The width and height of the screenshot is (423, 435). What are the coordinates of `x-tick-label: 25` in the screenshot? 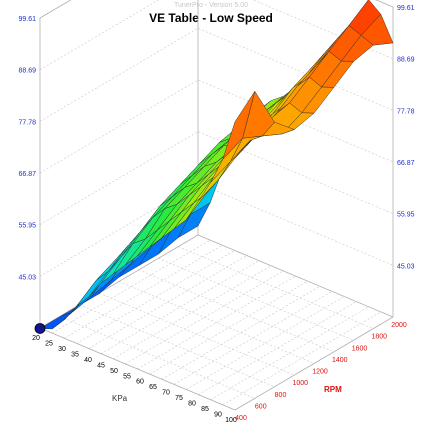 It's located at (49, 343).